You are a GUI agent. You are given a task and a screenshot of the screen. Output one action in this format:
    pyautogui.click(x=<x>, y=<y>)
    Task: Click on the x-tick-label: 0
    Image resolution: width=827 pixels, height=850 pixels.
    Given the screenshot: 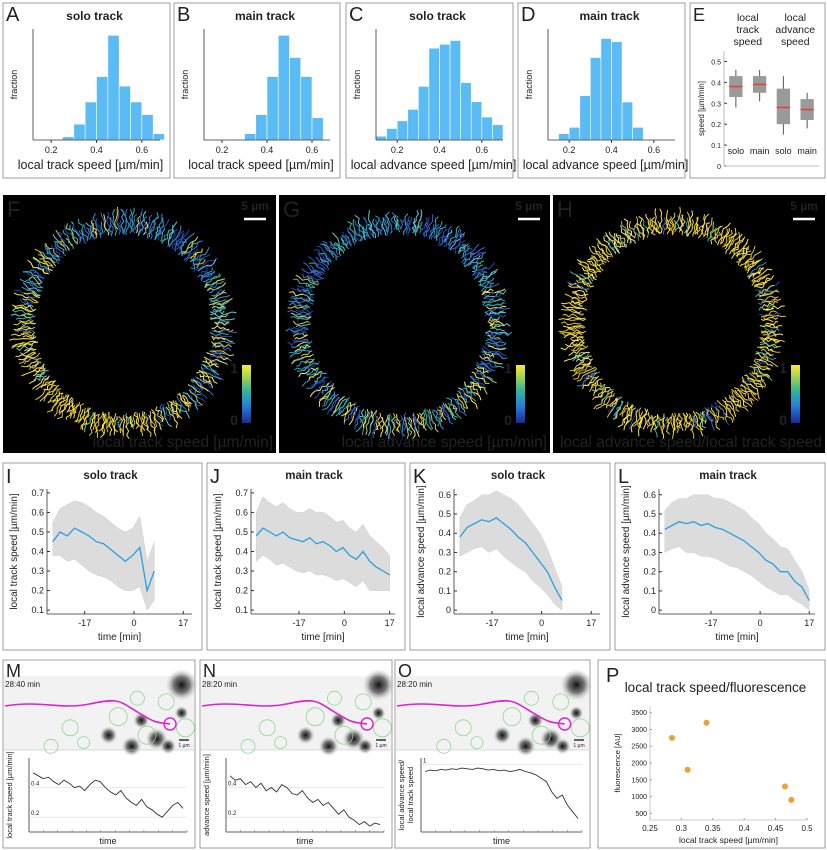 What is the action you would take?
    pyautogui.click(x=541, y=623)
    